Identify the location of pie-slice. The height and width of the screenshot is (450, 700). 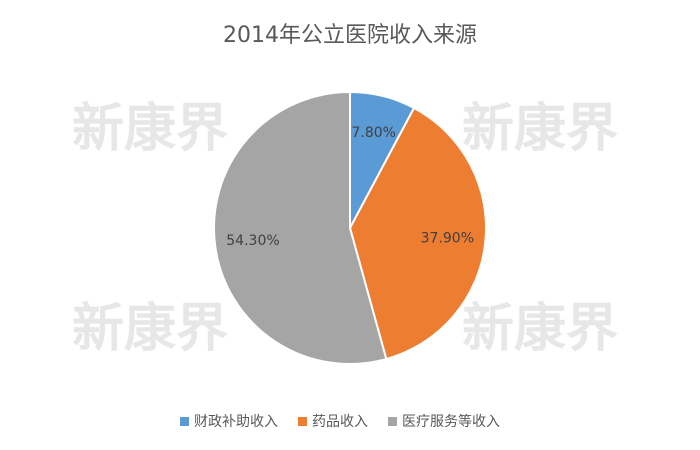
(417, 233).